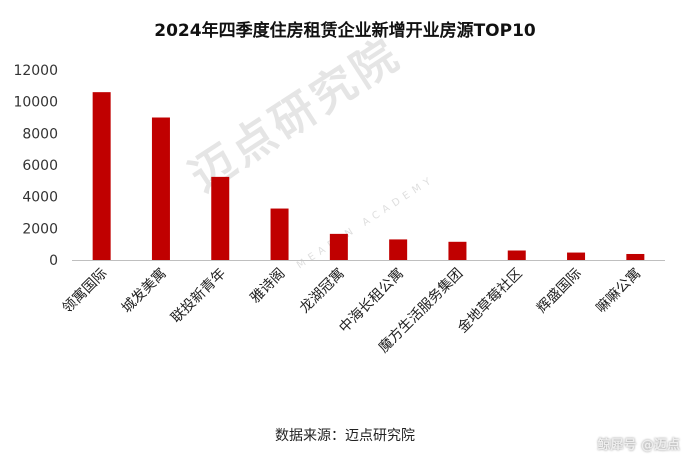 The width and height of the screenshot is (690, 461). I want to click on x-tick-label: 雅诗阁, so click(267, 286).